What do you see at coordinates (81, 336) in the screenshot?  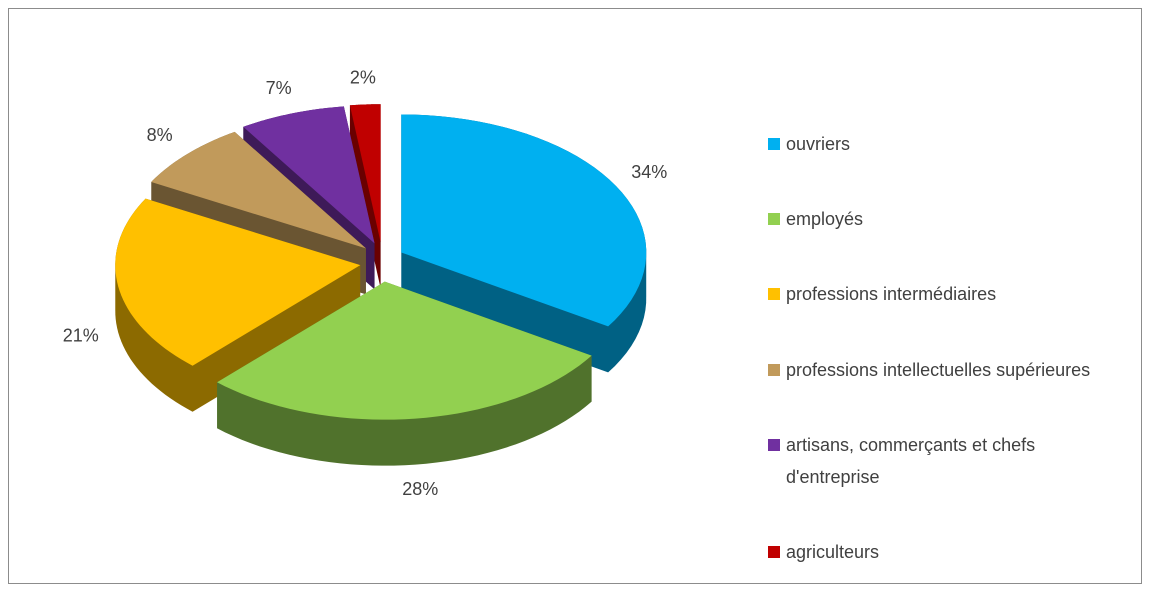 I see `data-label: 21%` at bounding box center [81, 336].